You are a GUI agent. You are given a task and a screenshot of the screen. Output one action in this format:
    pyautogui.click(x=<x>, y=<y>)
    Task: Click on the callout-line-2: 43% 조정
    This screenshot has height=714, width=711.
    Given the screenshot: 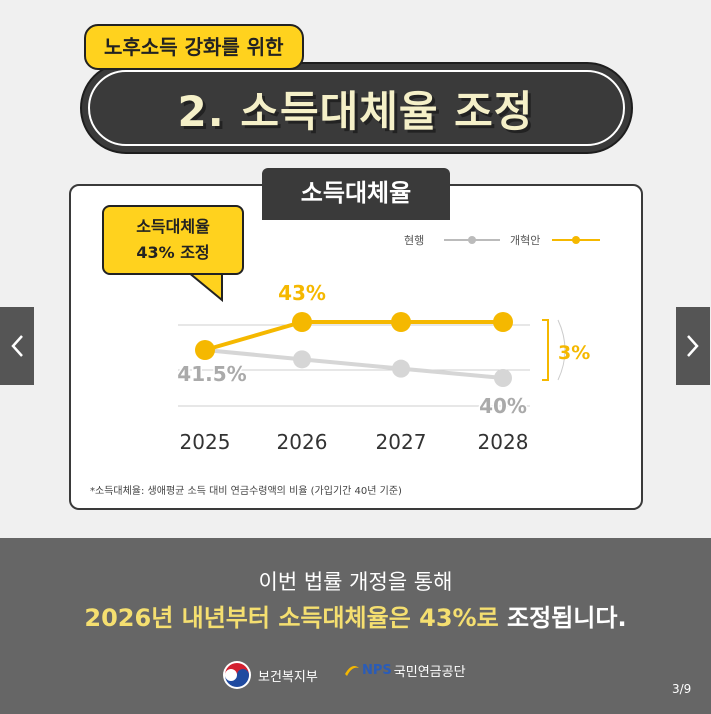 What is the action you would take?
    pyautogui.click(x=173, y=252)
    